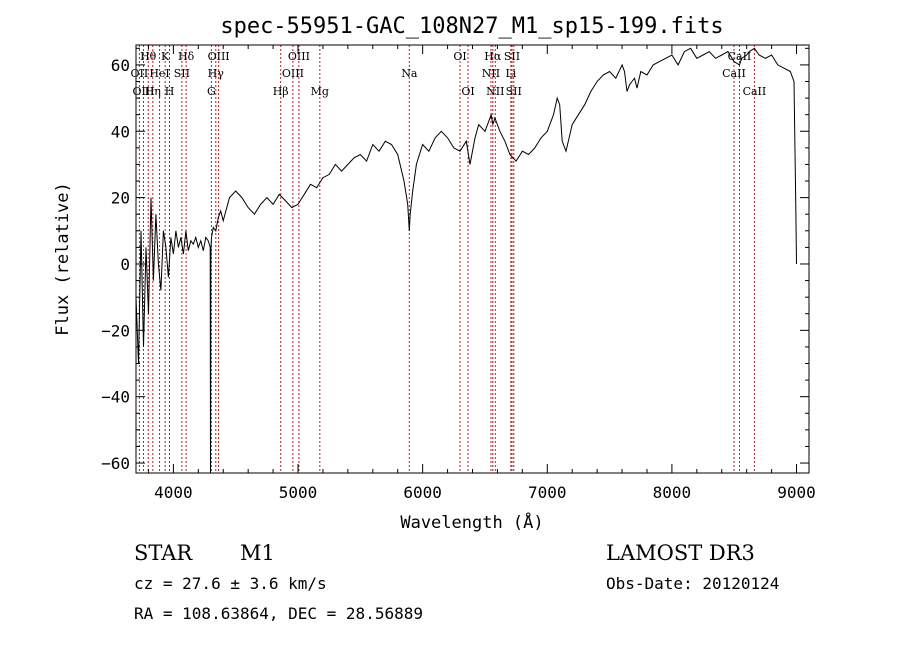  What do you see at coordinates (115, 397) in the screenshot?
I see `y-tick-label: −40` at bounding box center [115, 397].